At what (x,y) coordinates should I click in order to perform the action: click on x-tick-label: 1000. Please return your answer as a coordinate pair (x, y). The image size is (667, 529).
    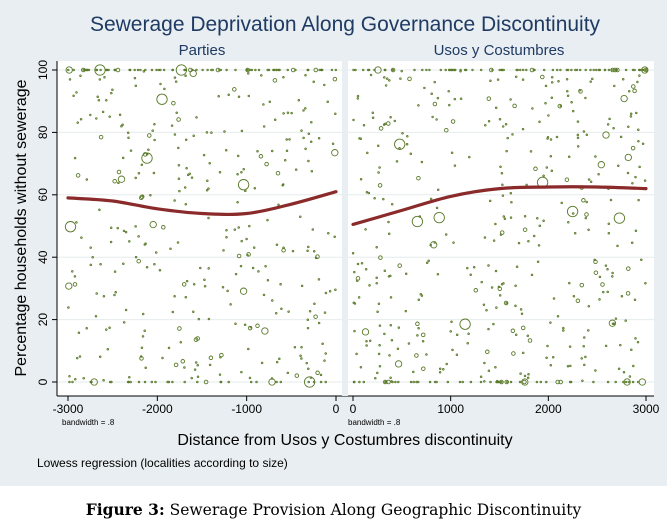
    Looking at the image, I should click on (450, 409).